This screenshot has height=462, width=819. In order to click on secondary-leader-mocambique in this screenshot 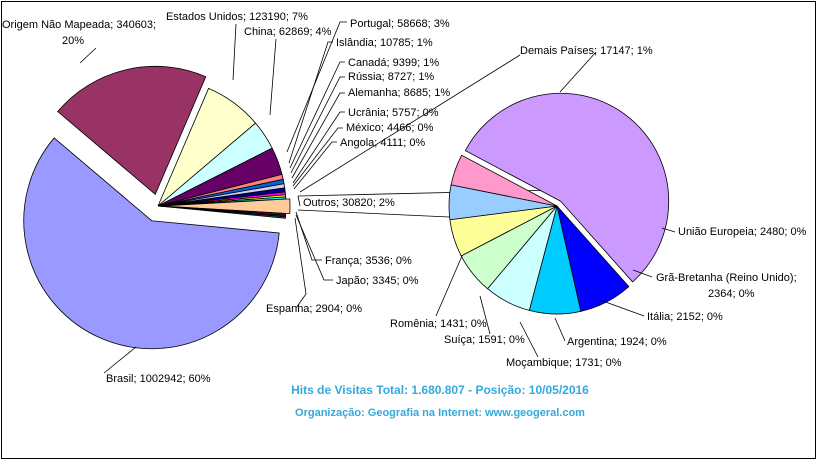, I will do `click(529, 339)`.